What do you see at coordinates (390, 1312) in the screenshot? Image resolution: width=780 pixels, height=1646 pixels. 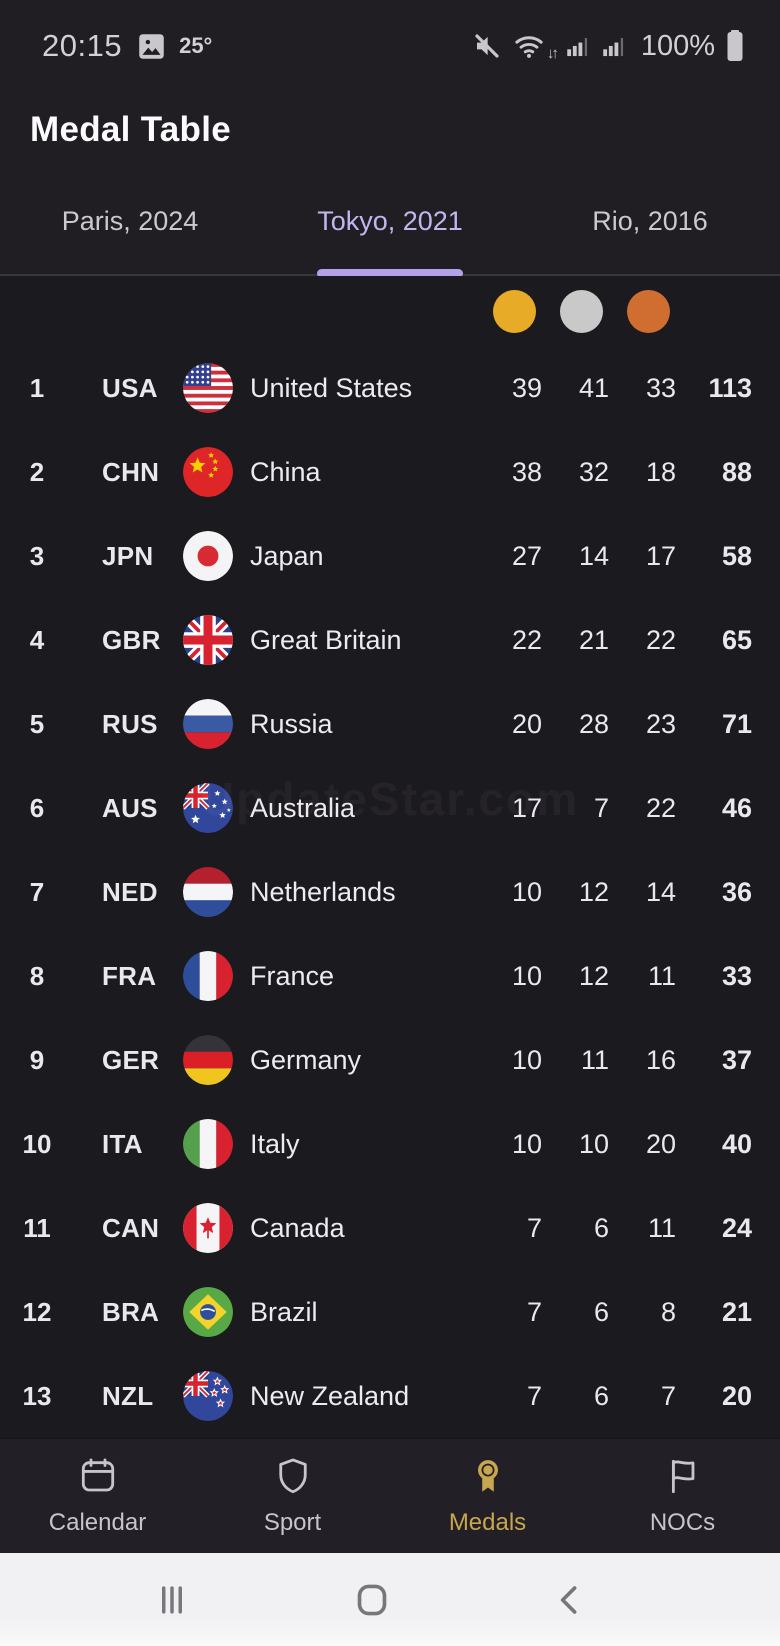 I see `medal-row-bra: 12 BRA Brazil 7 6 8 21` at bounding box center [390, 1312].